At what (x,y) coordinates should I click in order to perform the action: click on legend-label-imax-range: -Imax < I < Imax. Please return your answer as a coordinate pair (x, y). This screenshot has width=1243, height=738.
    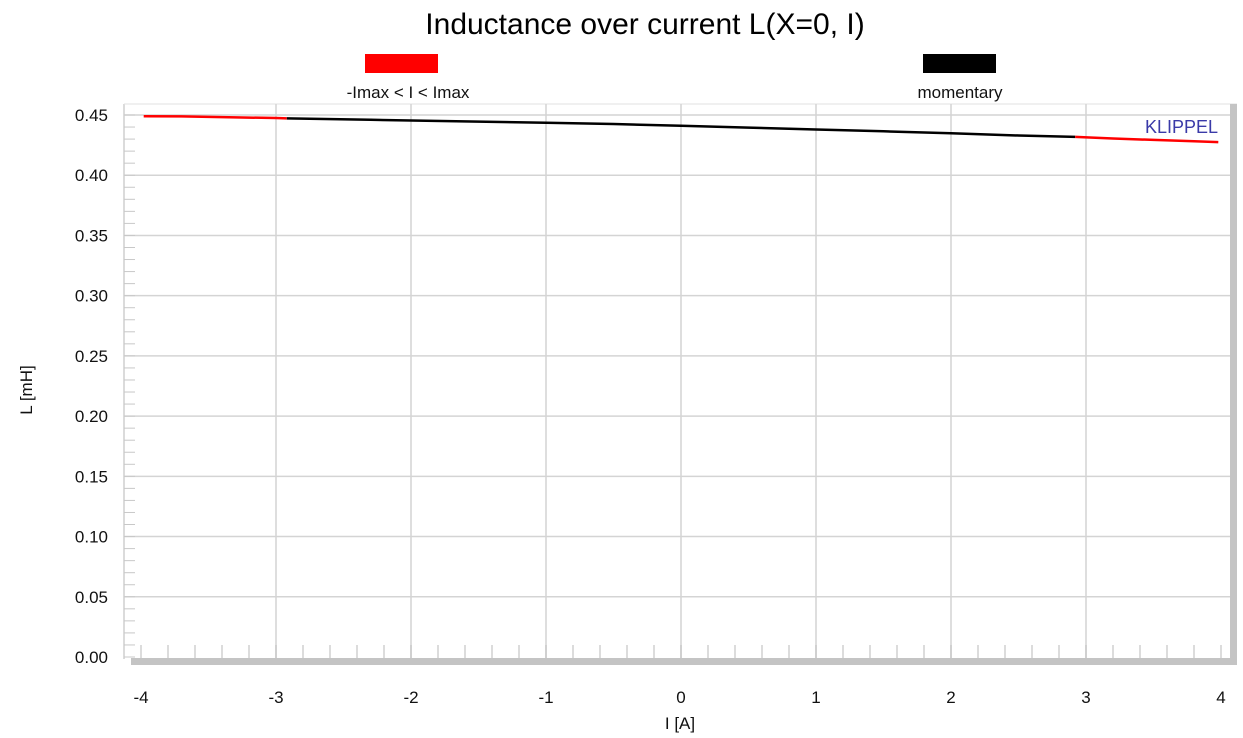
    Looking at the image, I should click on (408, 92).